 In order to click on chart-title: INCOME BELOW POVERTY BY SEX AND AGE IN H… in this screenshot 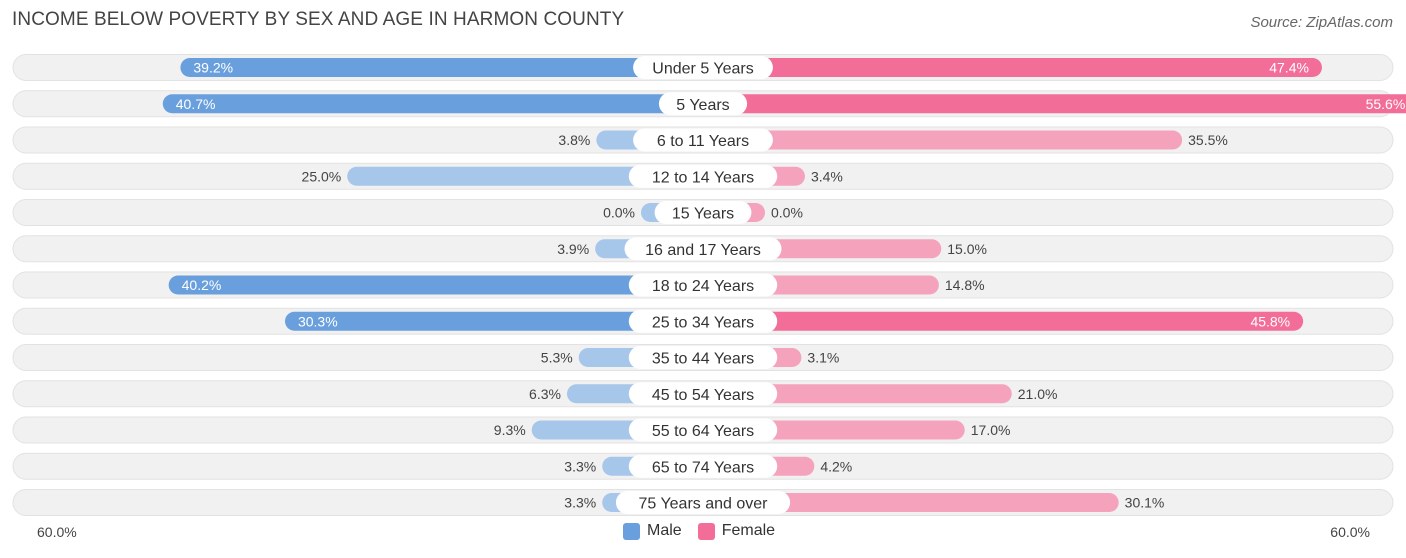, I will do `click(318, 19)`.